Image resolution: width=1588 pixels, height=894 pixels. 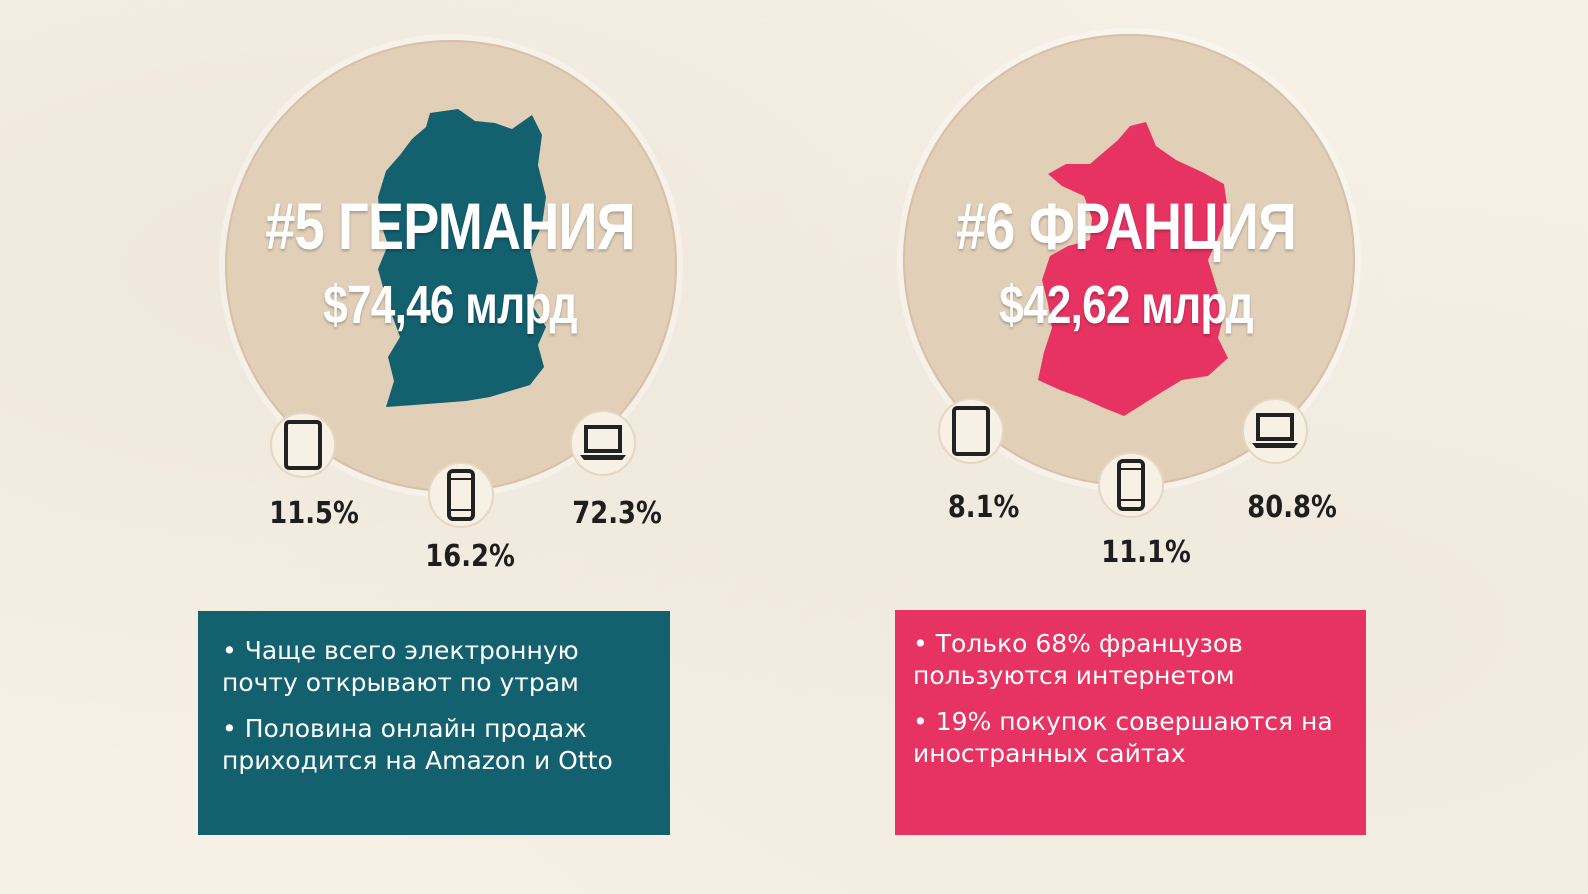 I want to click on germany-tablet-badge, so click(x=303, y=445).